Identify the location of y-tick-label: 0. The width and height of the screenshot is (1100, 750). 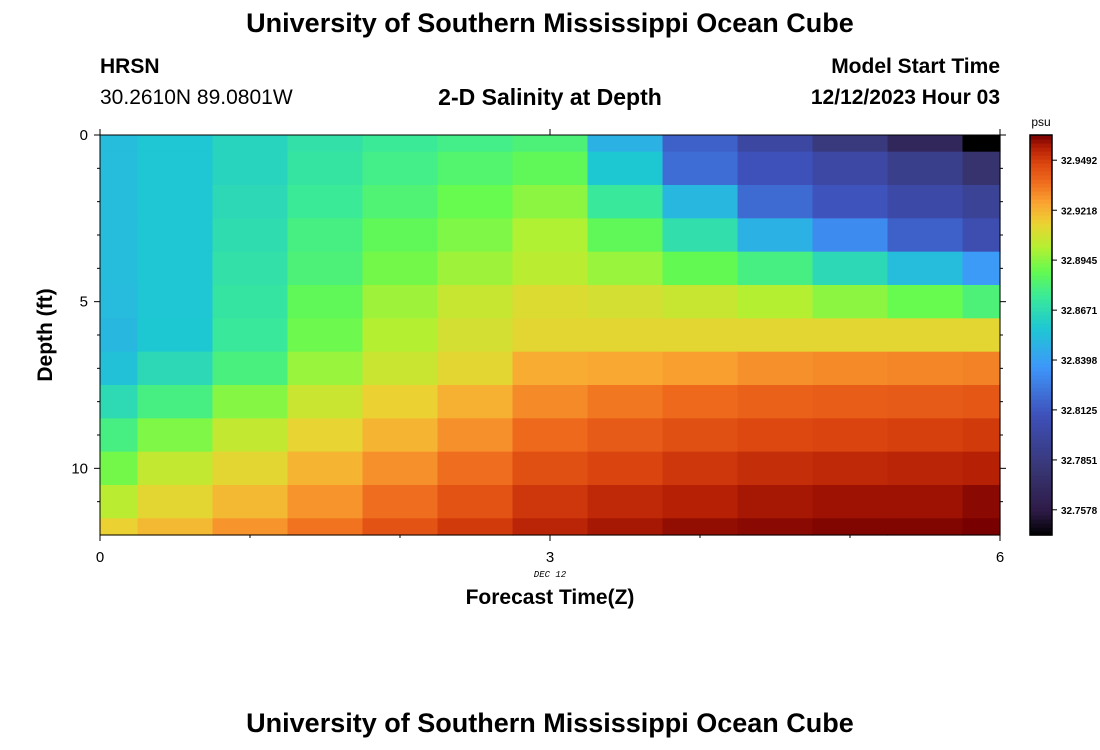
(84, 135).